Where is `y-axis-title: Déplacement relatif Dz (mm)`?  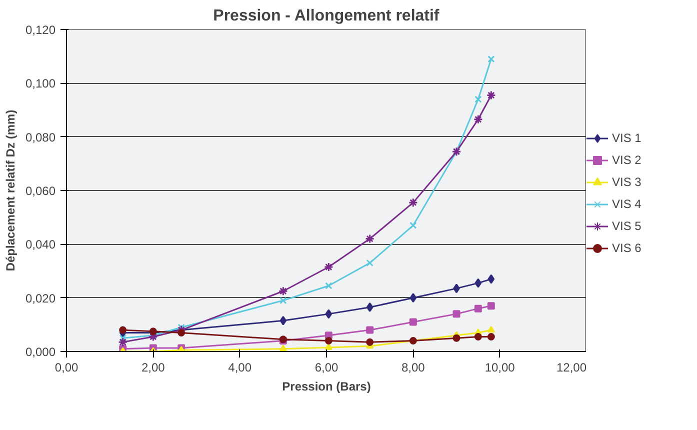
y-axis-title: Déplacement relatif Dz (mm) is located at coordinates (10, 191).